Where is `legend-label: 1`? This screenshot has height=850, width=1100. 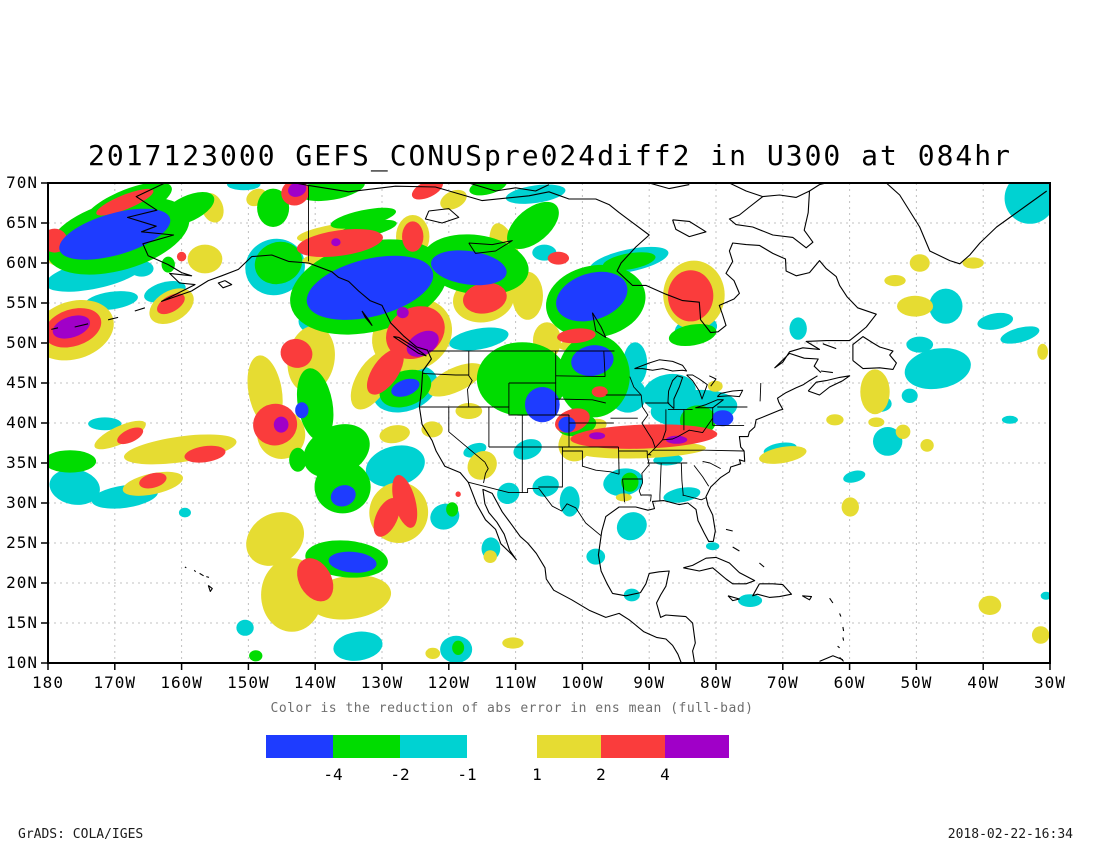 legend-label: 1 is located at coordinates (537, 774).